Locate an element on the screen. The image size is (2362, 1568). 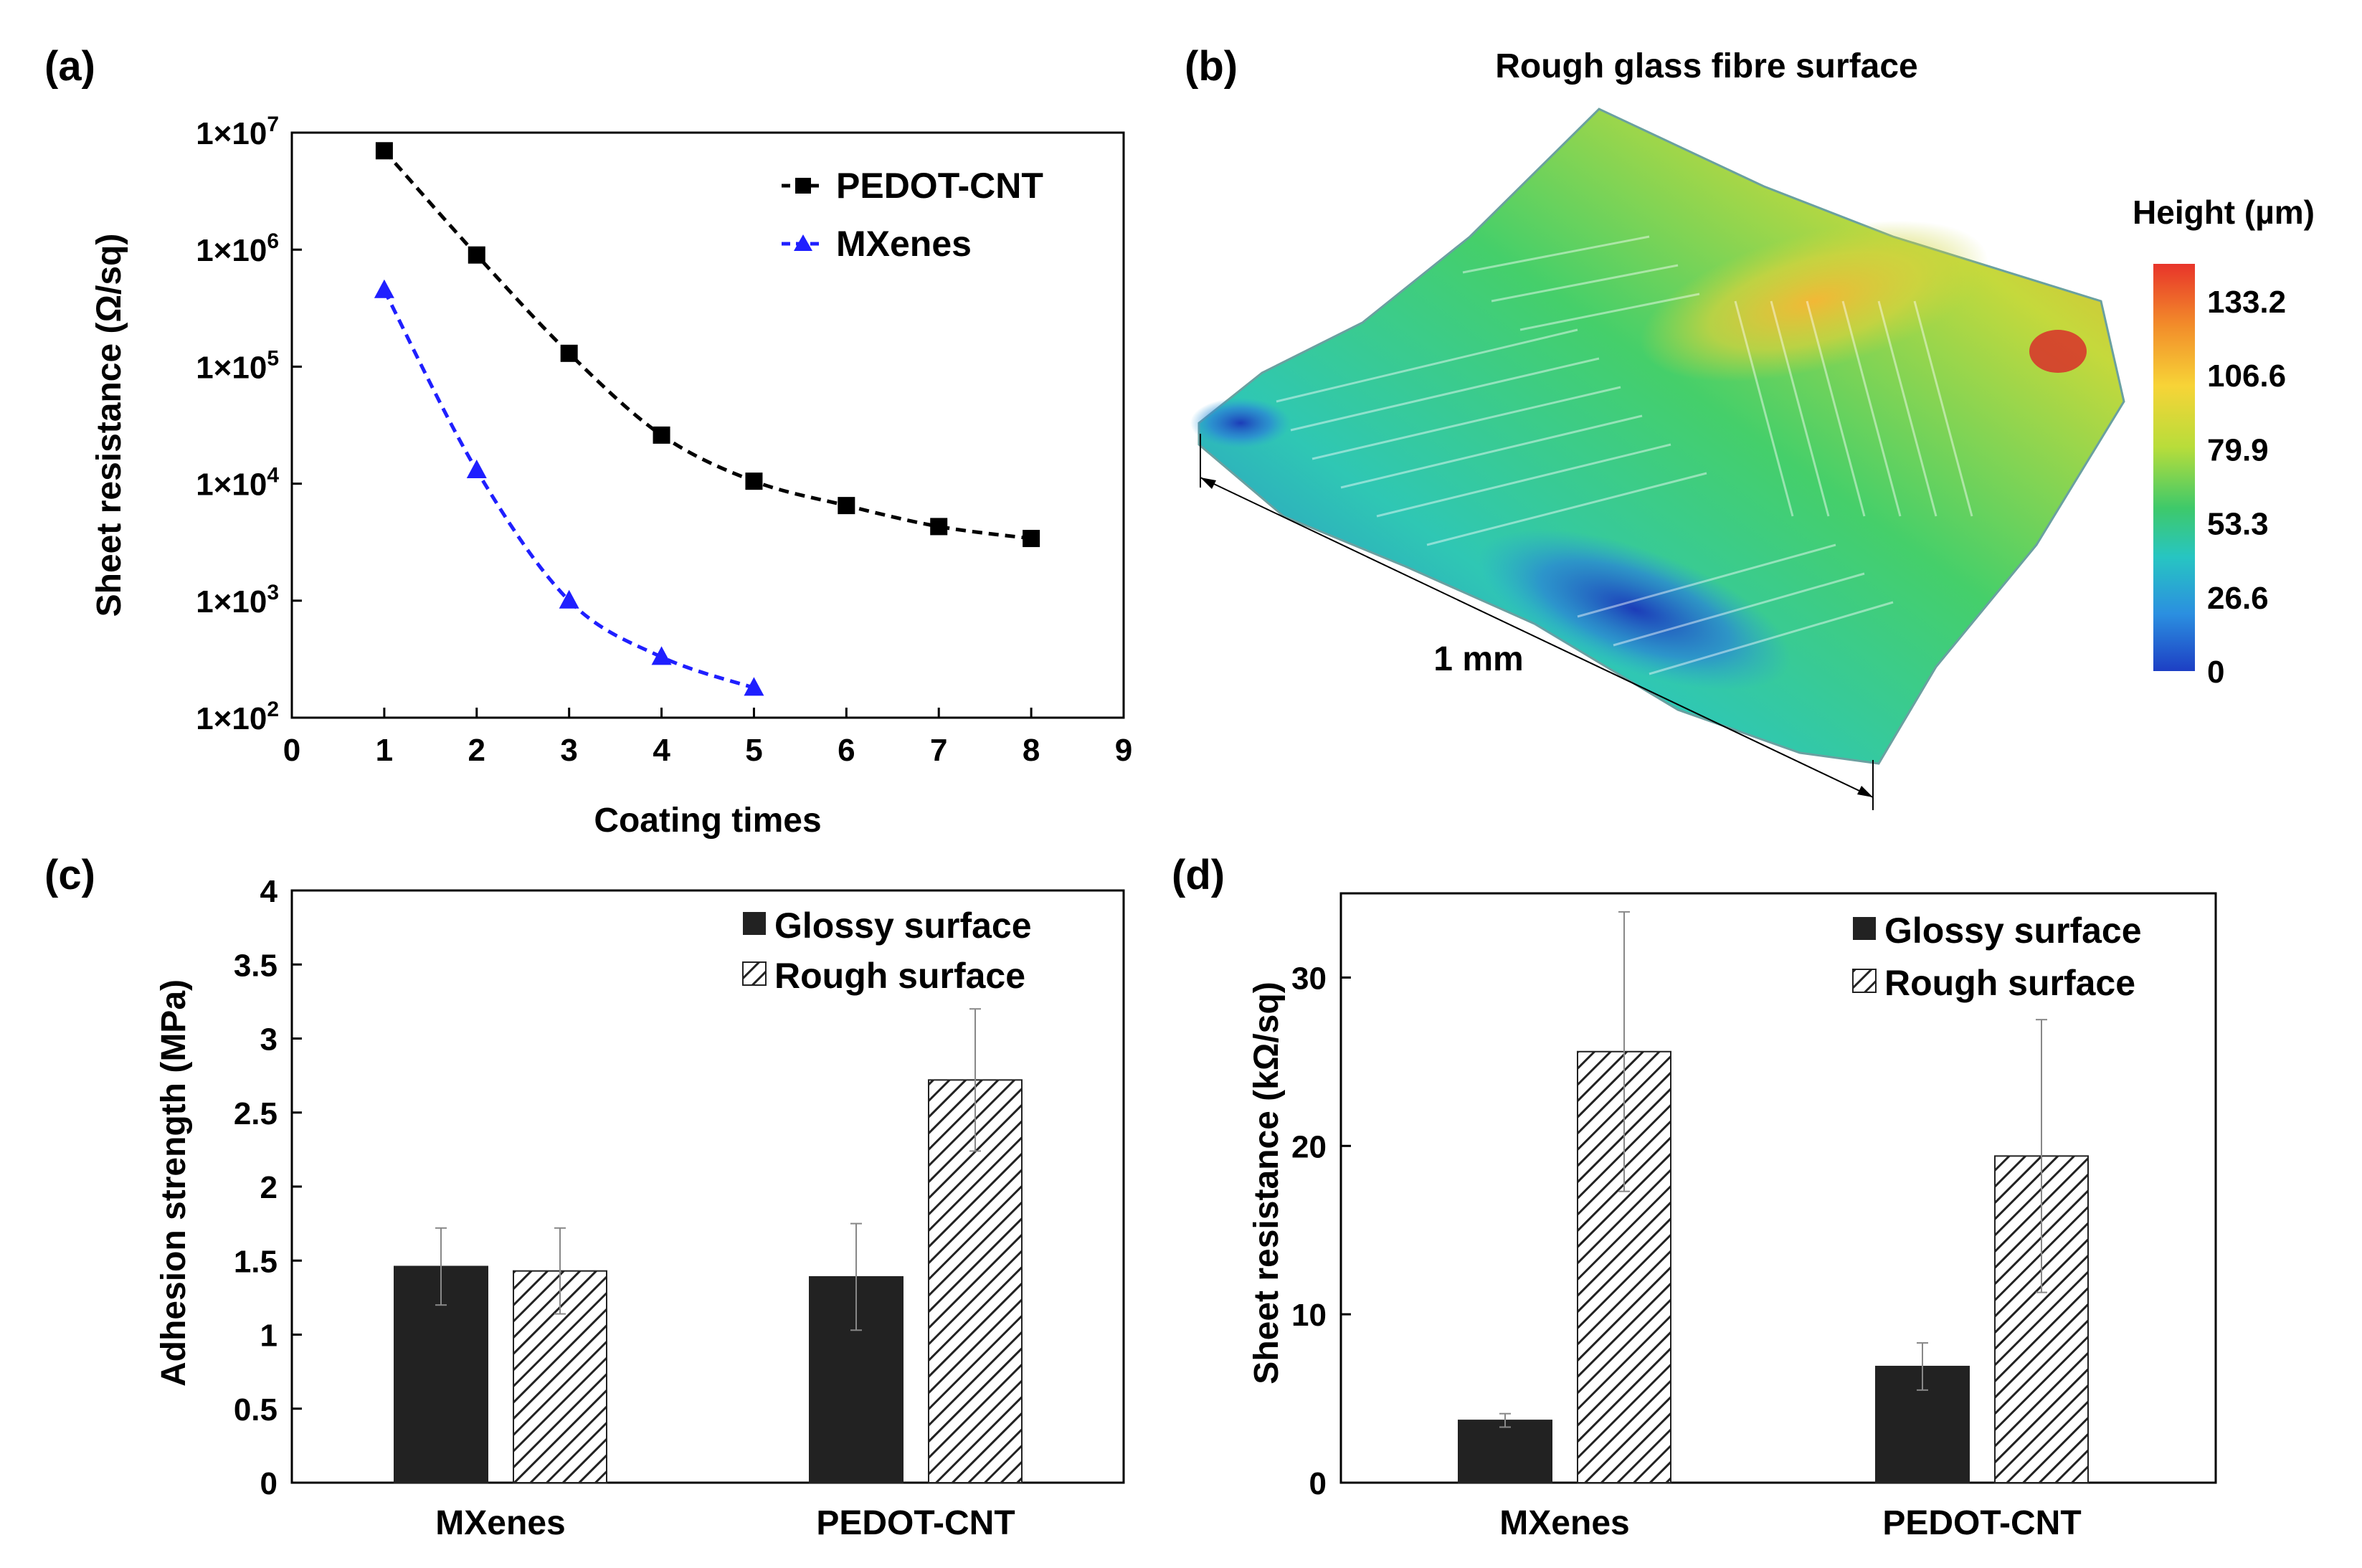
colorbar-tick-label: 133.2 is located at coordinates (2246, 302).